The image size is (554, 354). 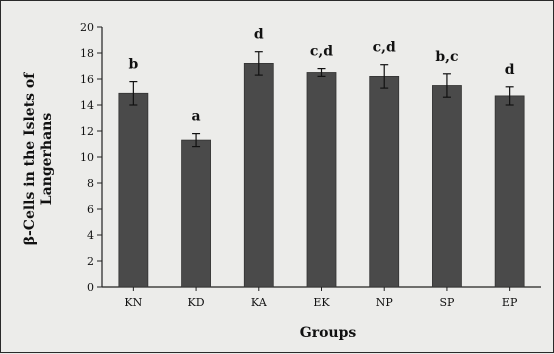 I want to click on significance-label-SP: b,c, so click(x=446, y=57).